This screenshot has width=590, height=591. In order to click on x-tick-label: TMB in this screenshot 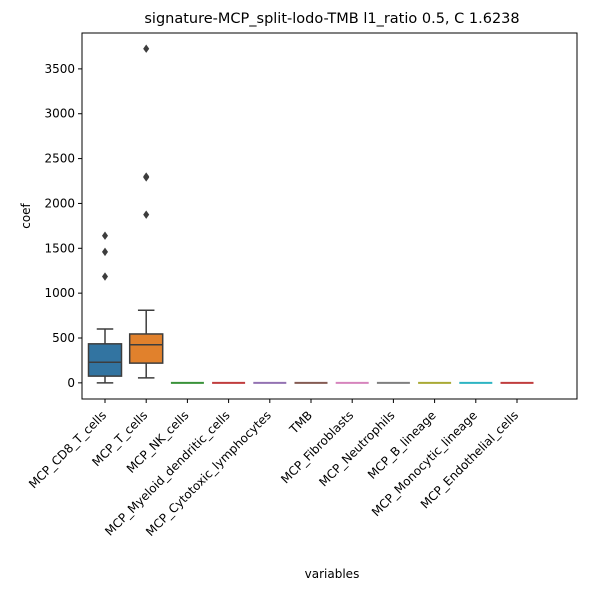, I will do `click(300, 422)`.